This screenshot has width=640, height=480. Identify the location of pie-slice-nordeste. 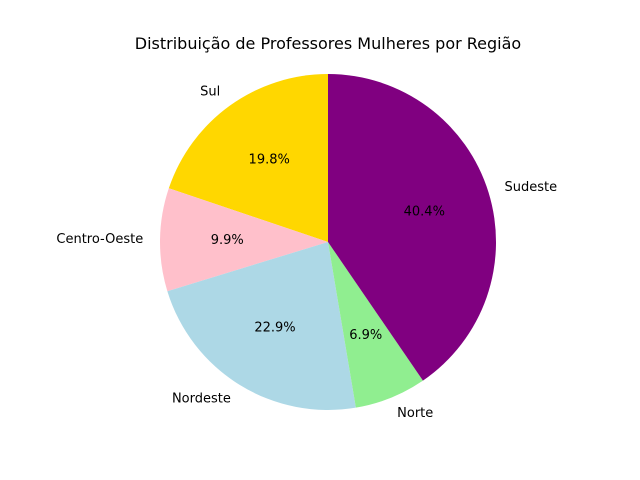
(261, 326).